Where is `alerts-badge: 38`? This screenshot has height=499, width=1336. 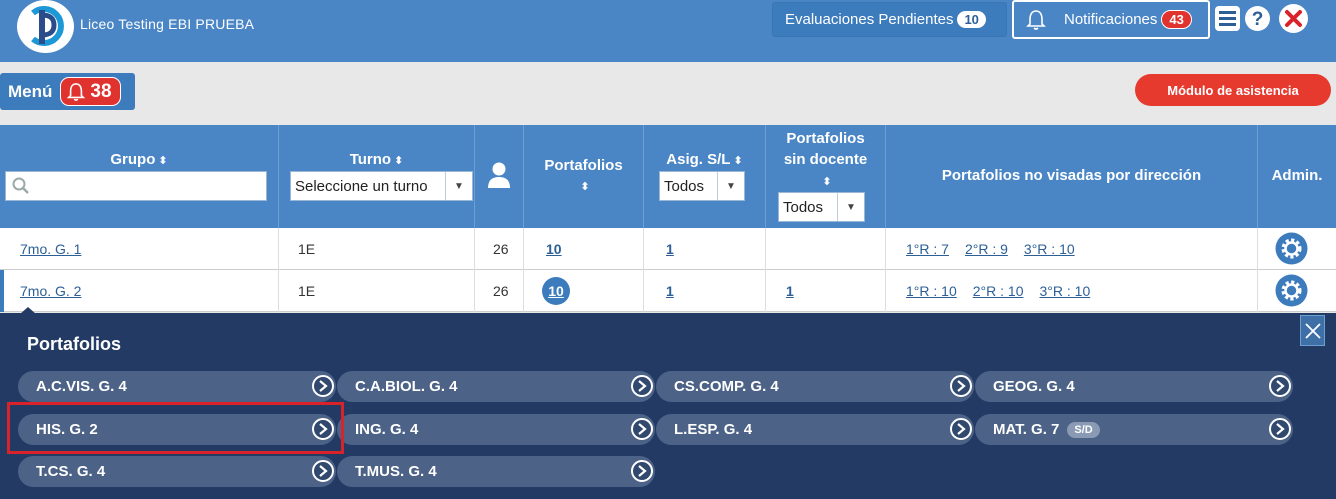
alerts-badge: 38 is located at coordinates (90, 91).